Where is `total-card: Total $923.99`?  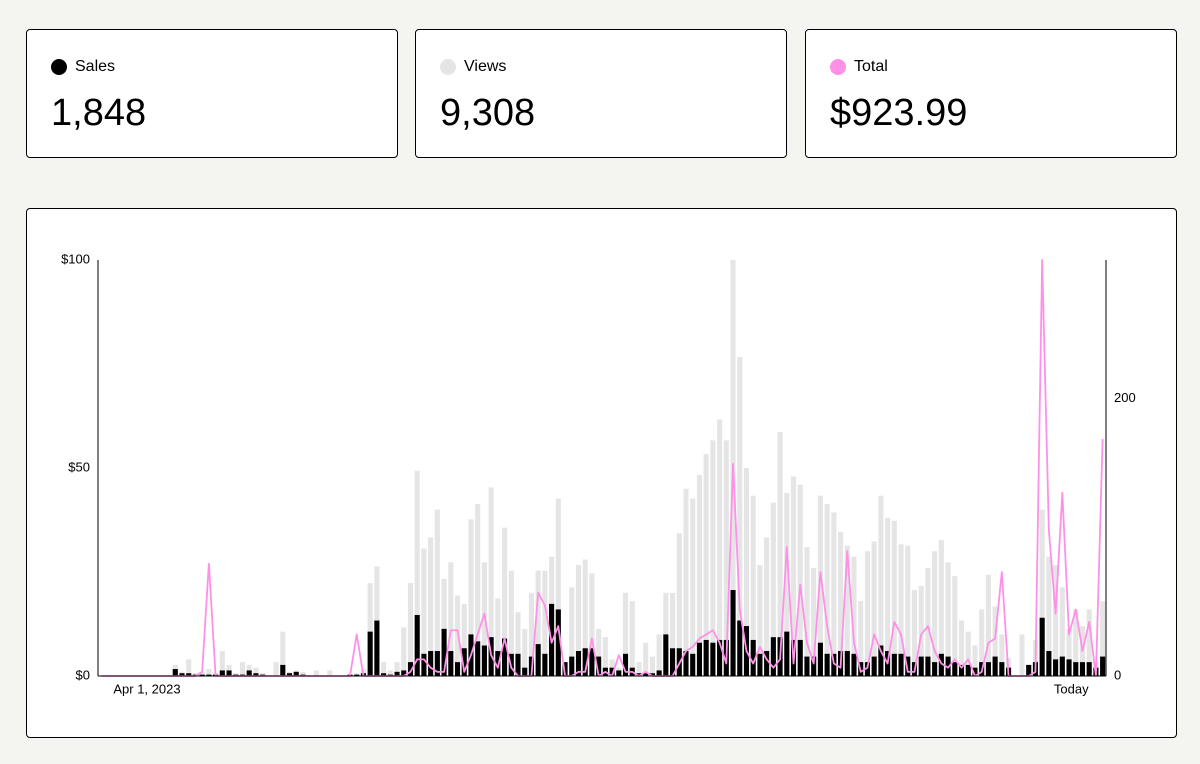
total-card: Total $923.99 is located at coordinates (991, 93).